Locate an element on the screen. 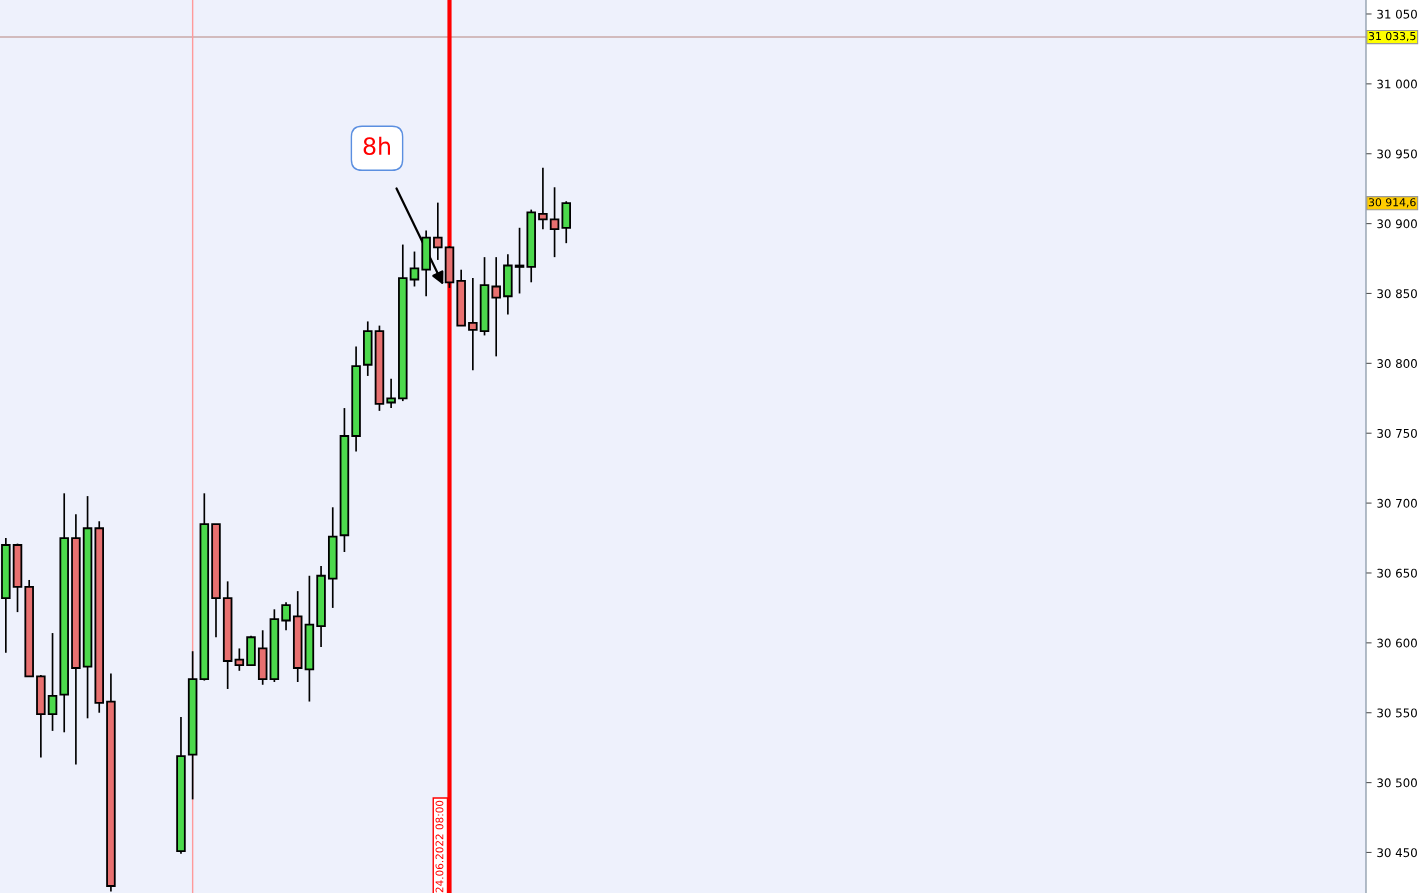 Image resolution: width=1423 pixels, height=893 pixels. text: 30 914,6 is located at coordinates (1392, 203).